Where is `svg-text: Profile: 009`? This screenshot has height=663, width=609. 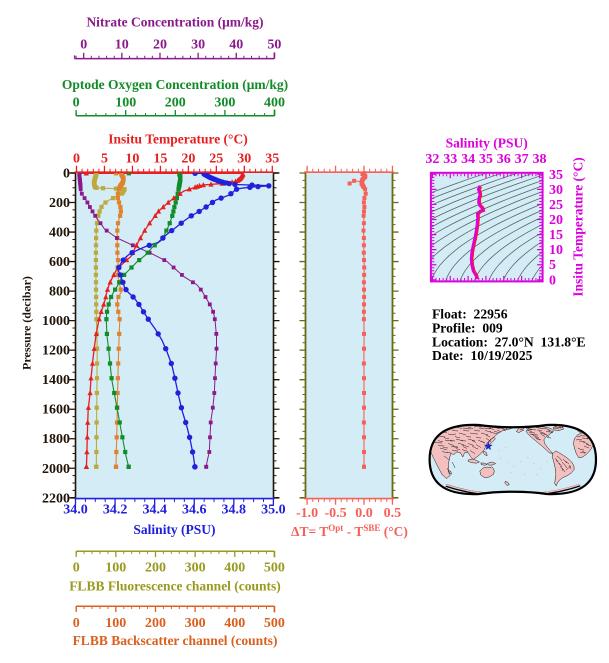 svg-text: Profile: 009 is located at coordinates (467, 327).